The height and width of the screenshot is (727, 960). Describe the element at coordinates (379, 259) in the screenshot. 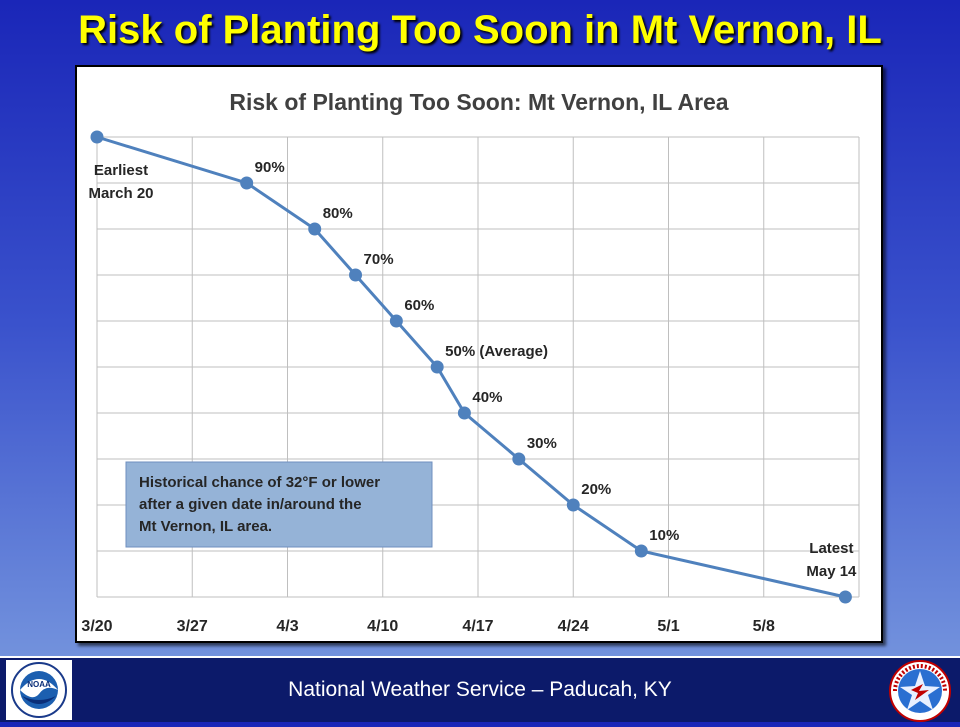

I see `data-label: 70%` at that location.